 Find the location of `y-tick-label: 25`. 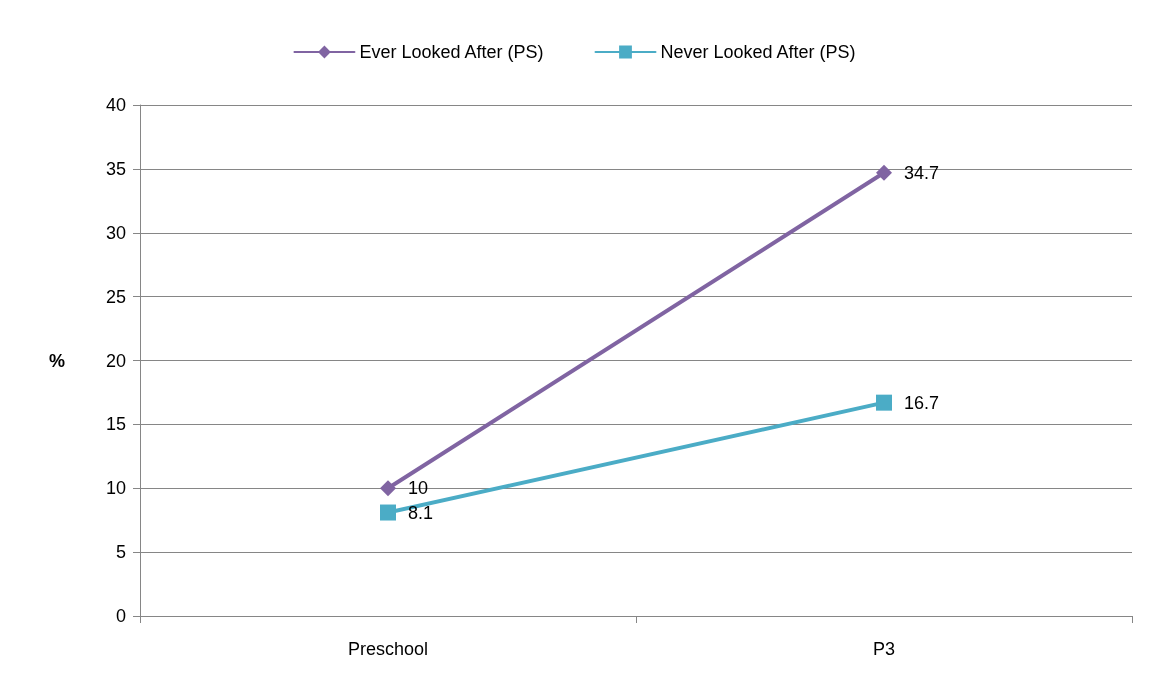

y-tick-label: 25 is located at coordinates (115, 296).